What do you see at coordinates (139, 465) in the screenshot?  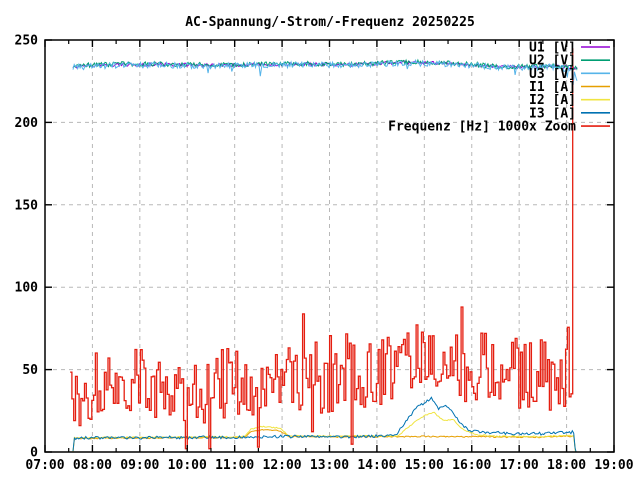 I see `x-tick-label: 09:00` at bounding box center [139, 465].